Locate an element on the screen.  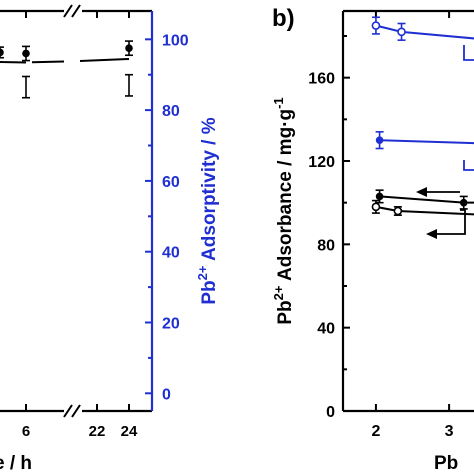
panel-a-ytick-label-80: 80 is located at coordinates (171, 111).